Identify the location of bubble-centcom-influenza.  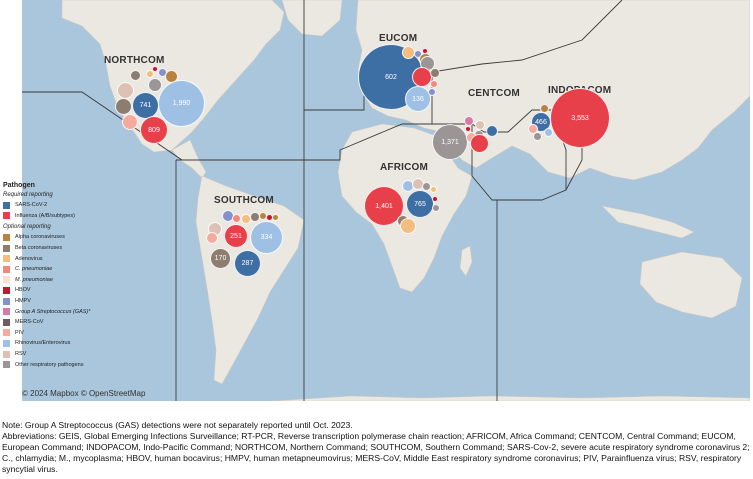
(479, 143).